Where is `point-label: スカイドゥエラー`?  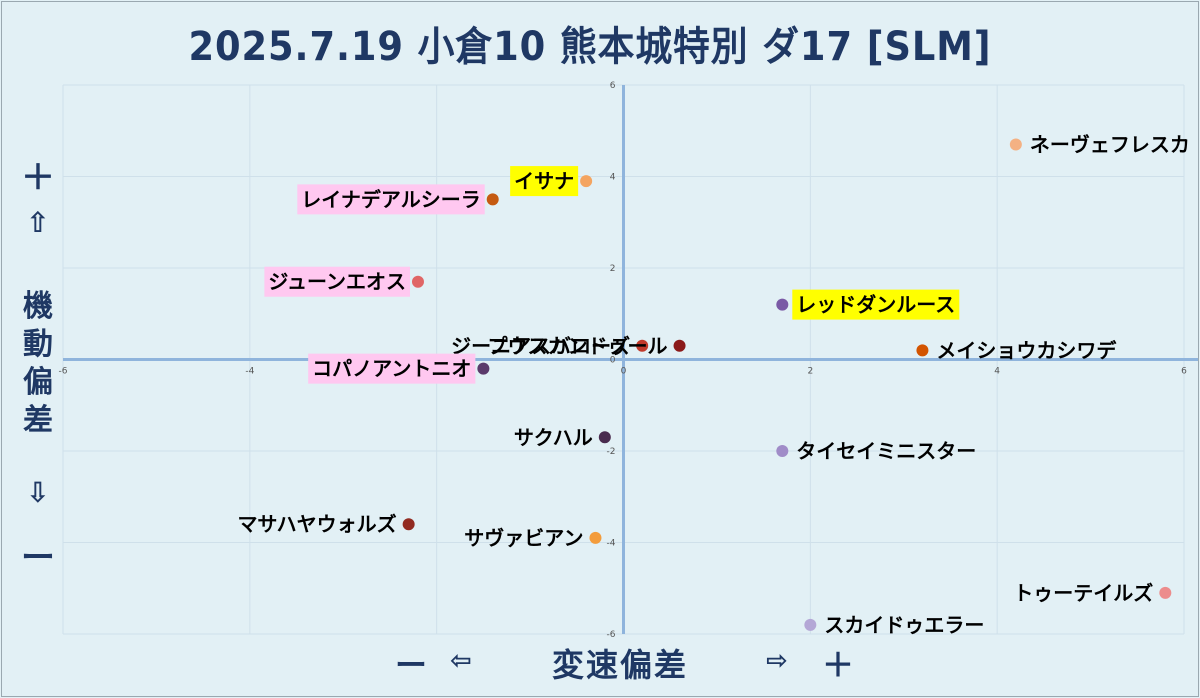 point-label: スカイドゥエラー is located at coordinates (904, 625).